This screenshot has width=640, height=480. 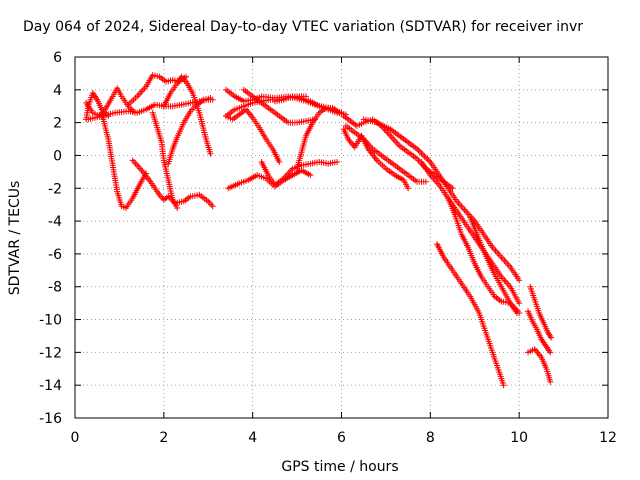 I want to click on series-arc-l, so click(x=253, y=135).